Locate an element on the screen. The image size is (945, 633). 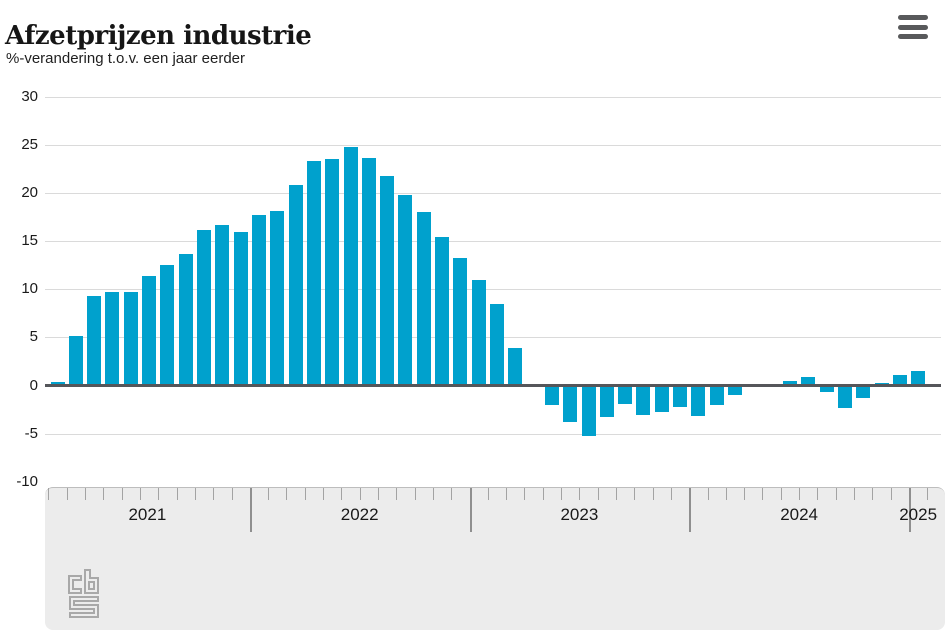
cbs-logo is located at coordinates (83, 593).